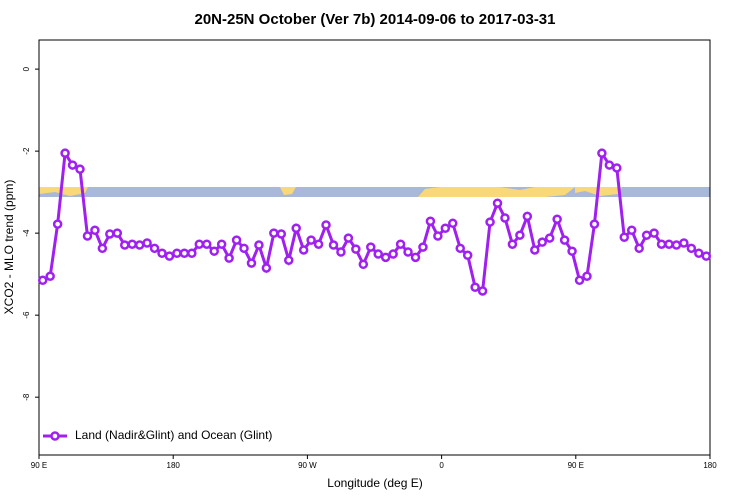 The width and height of the screenshot is (750, 500). Describe the element at coordinates (26, 397) in the screenshot. I see `y-tick-label: -8` at that location.